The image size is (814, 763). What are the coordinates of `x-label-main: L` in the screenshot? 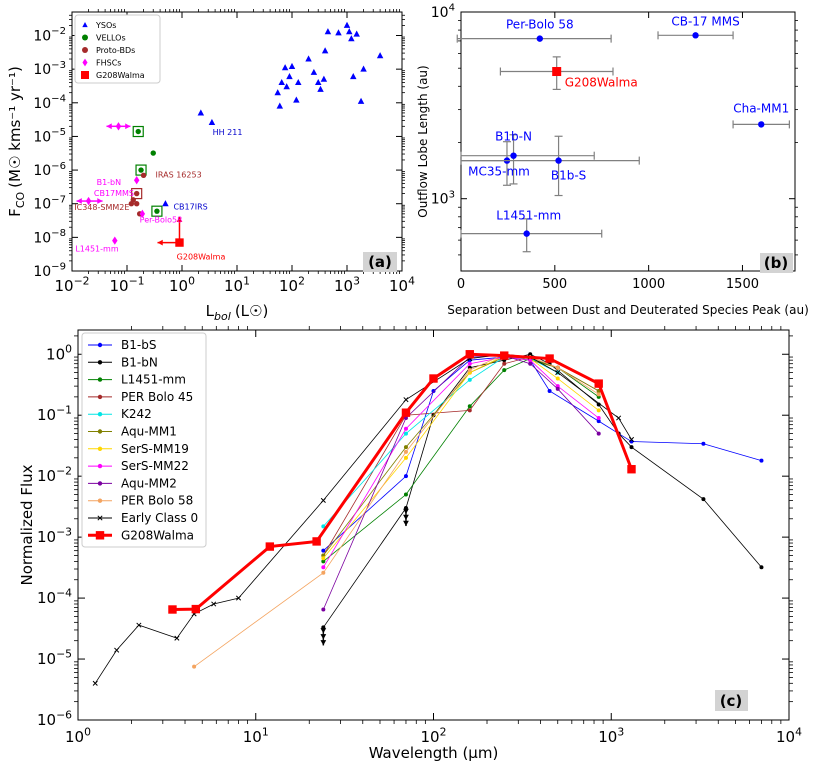 It's located at (210, 311).